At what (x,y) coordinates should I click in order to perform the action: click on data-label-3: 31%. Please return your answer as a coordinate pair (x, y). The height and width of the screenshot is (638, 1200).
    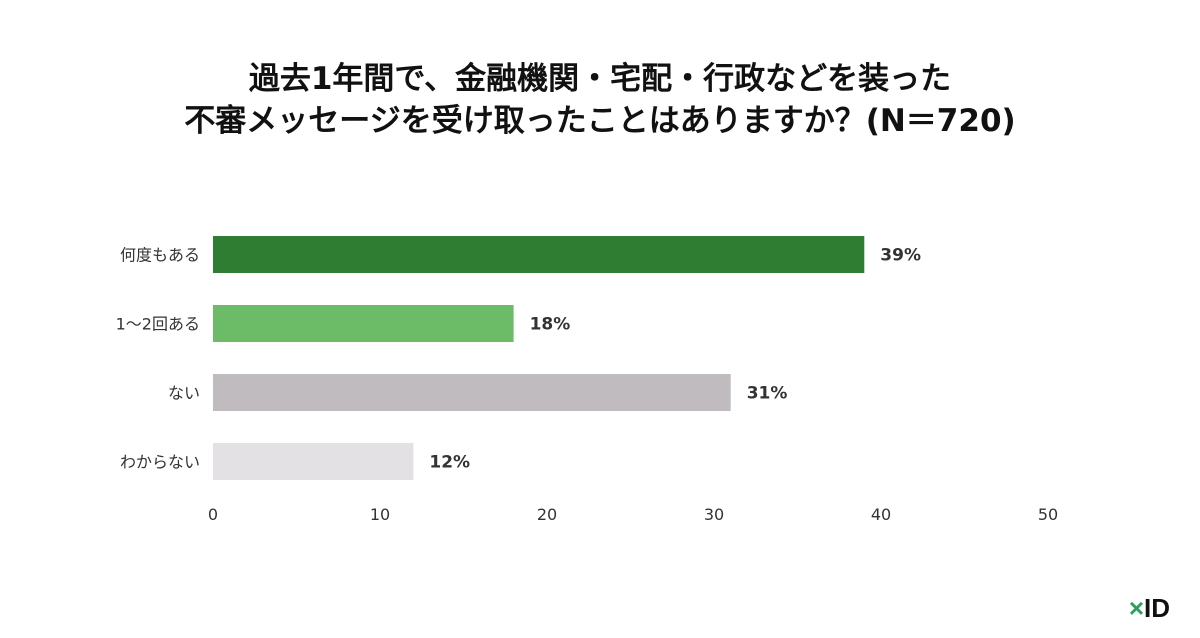
    Looking at the image, I should click on (767, 394).